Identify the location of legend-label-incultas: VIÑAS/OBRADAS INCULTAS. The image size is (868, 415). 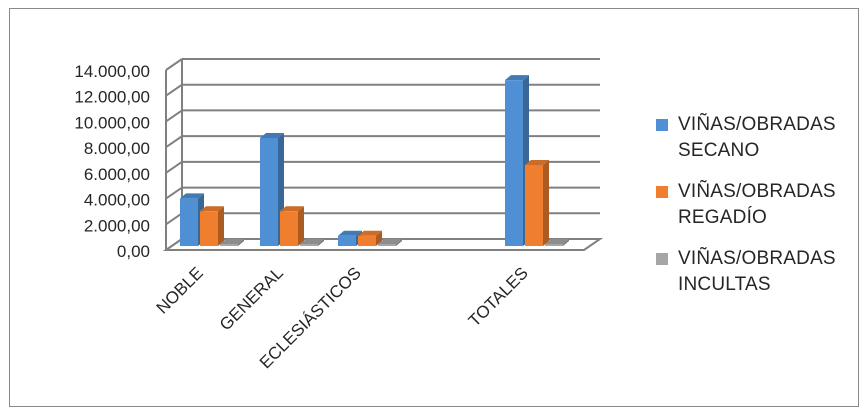
(757, 271).